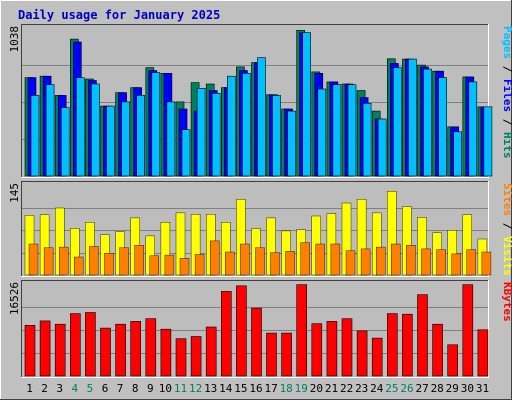 The width and height of the screenshot is (512, 400). Describe the element at coordinates (286, 388) in the screenshot. I see `x-tick-label: 18` at that location.